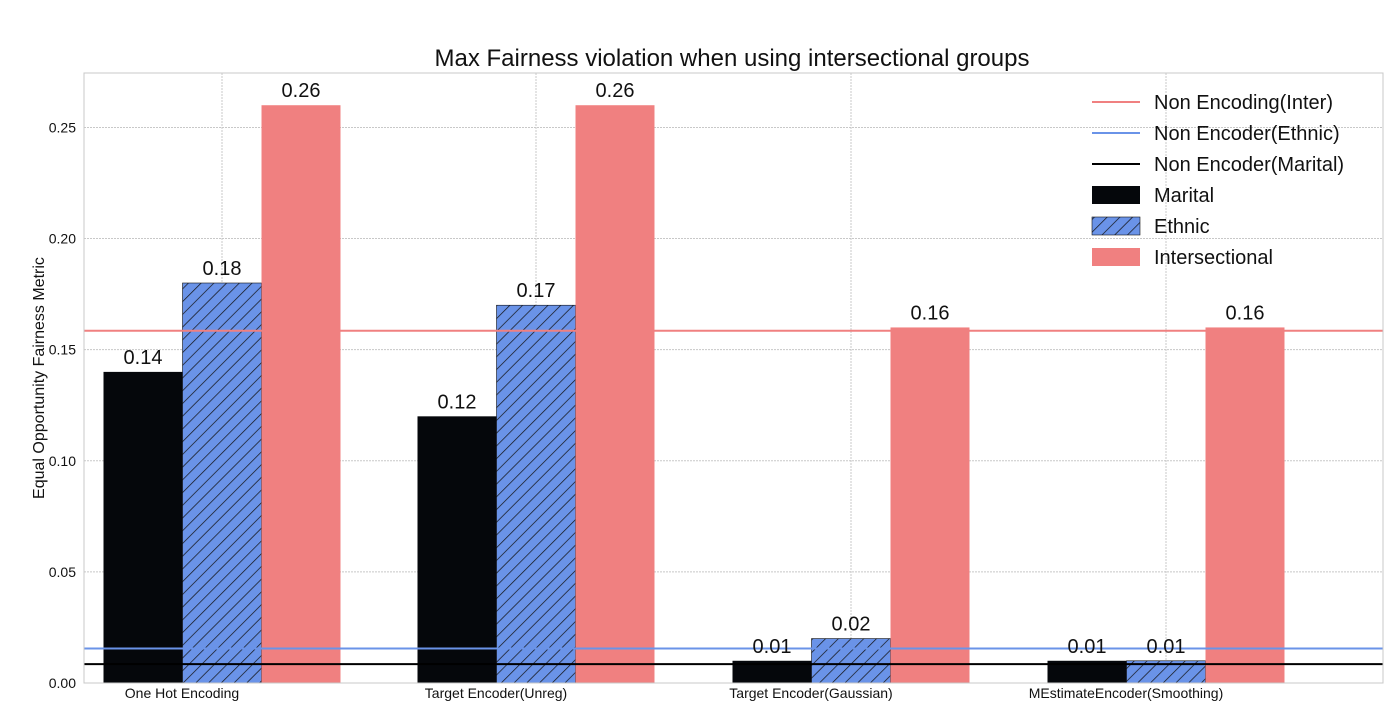 The image size is (1400, 719). I want to click on legend-swatch-ethnic, so click(1116, 226).